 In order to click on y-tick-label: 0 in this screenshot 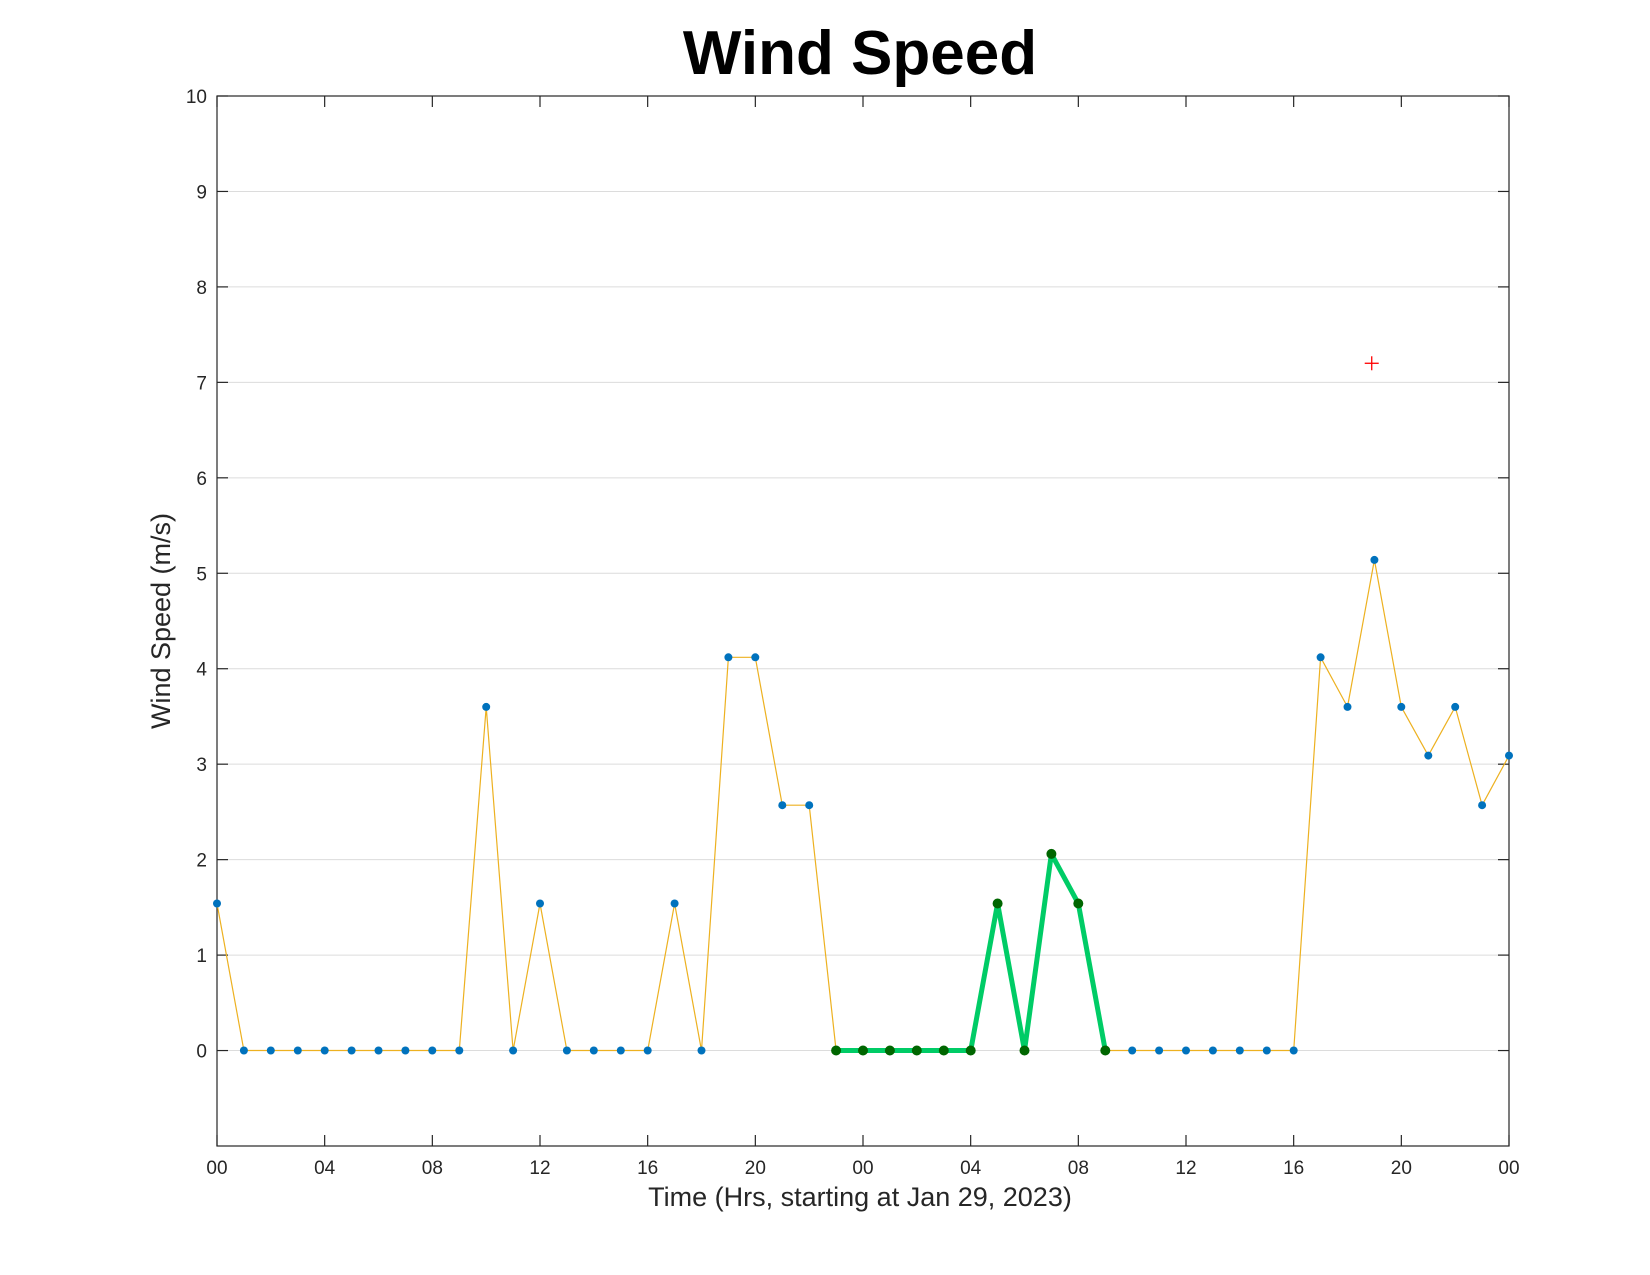, I will do `click(201, 1052)`.